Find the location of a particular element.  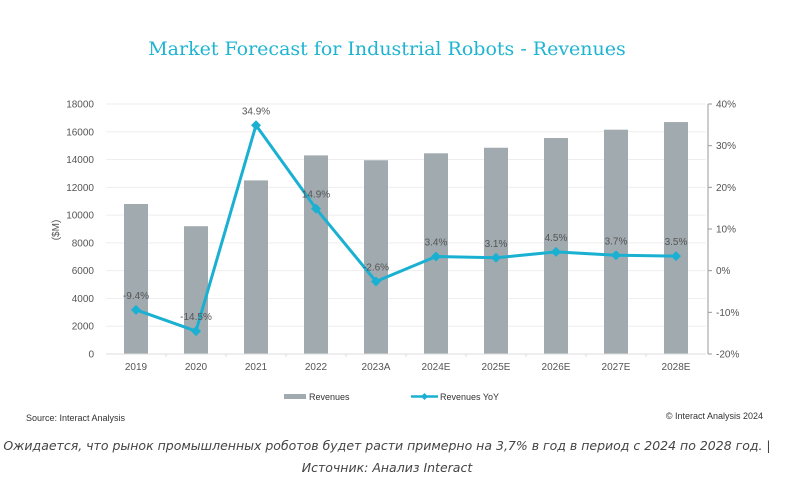

x-tick-label: 2019 is located at coordinates (136, 367).